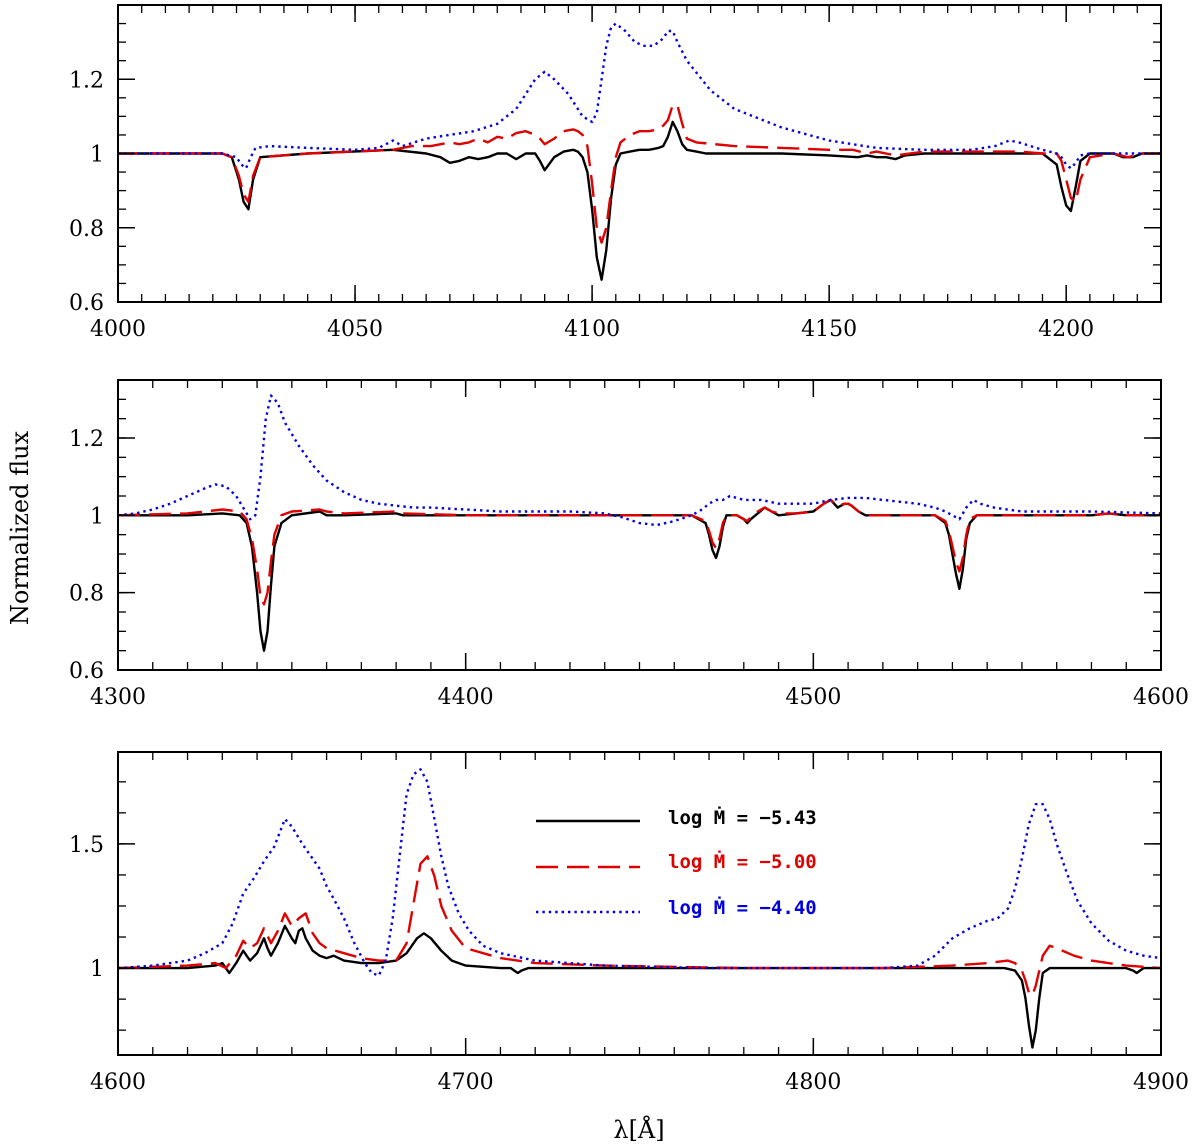  I want to click on x-tick-label: 4400, so click(466, 697).